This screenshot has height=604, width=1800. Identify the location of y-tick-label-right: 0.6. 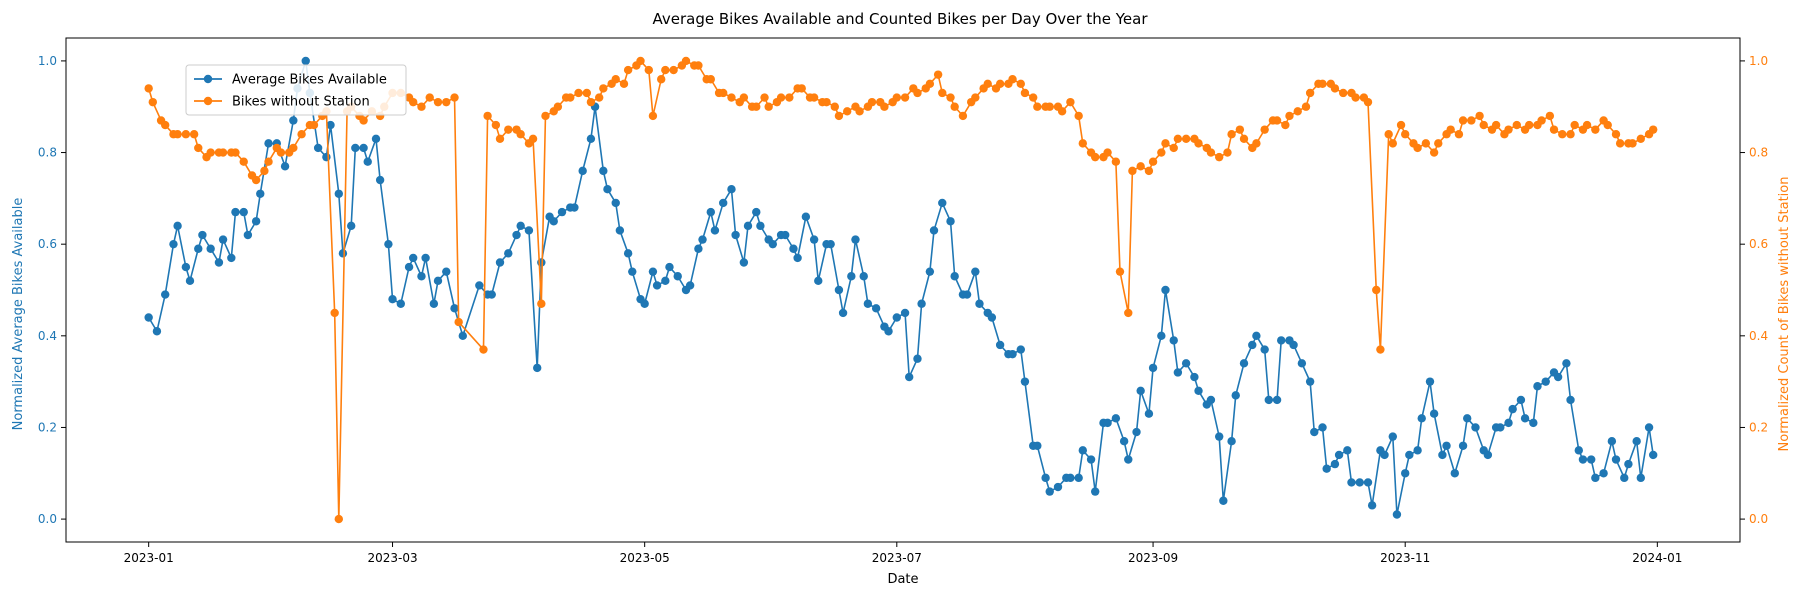
(1758, 244).